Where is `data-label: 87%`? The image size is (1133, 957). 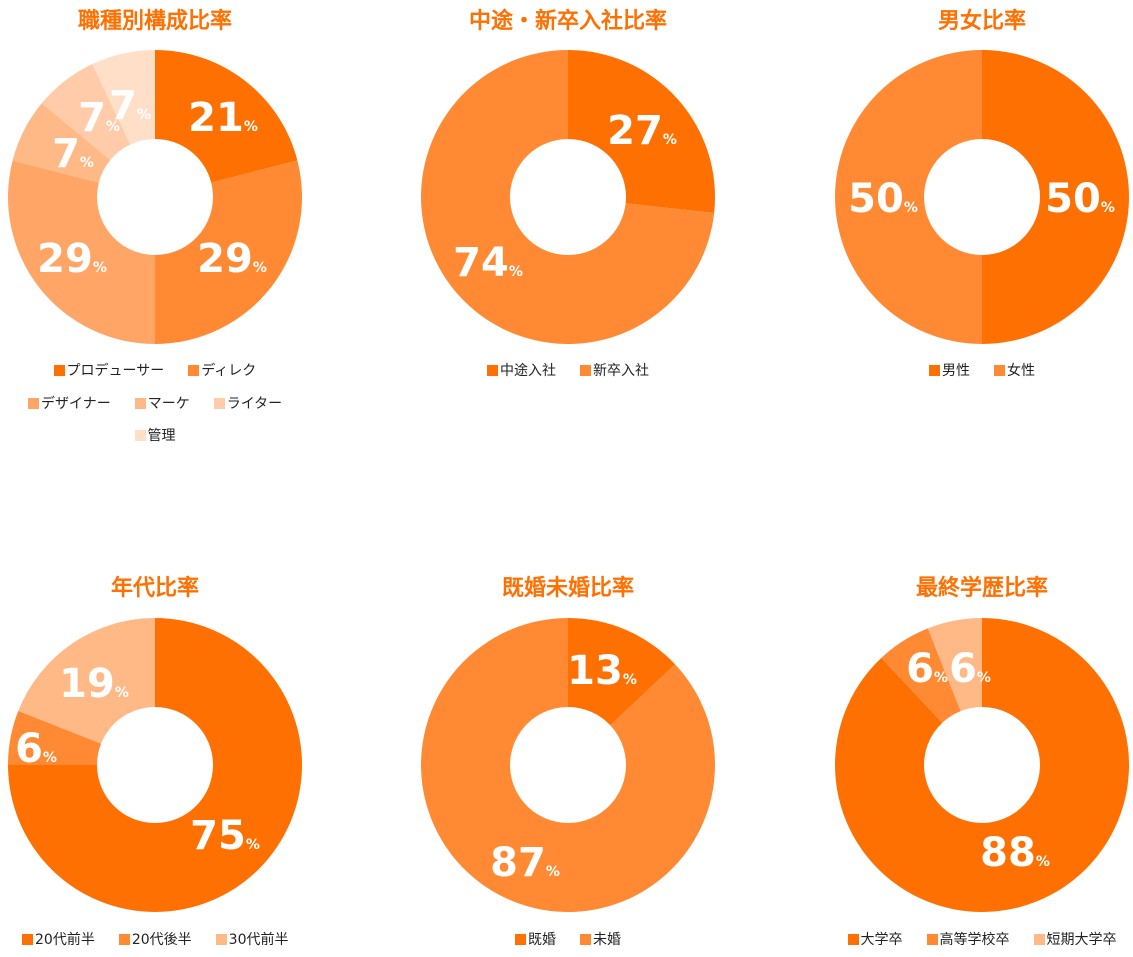 data-label: 87% is located at coordinates (525, 863).